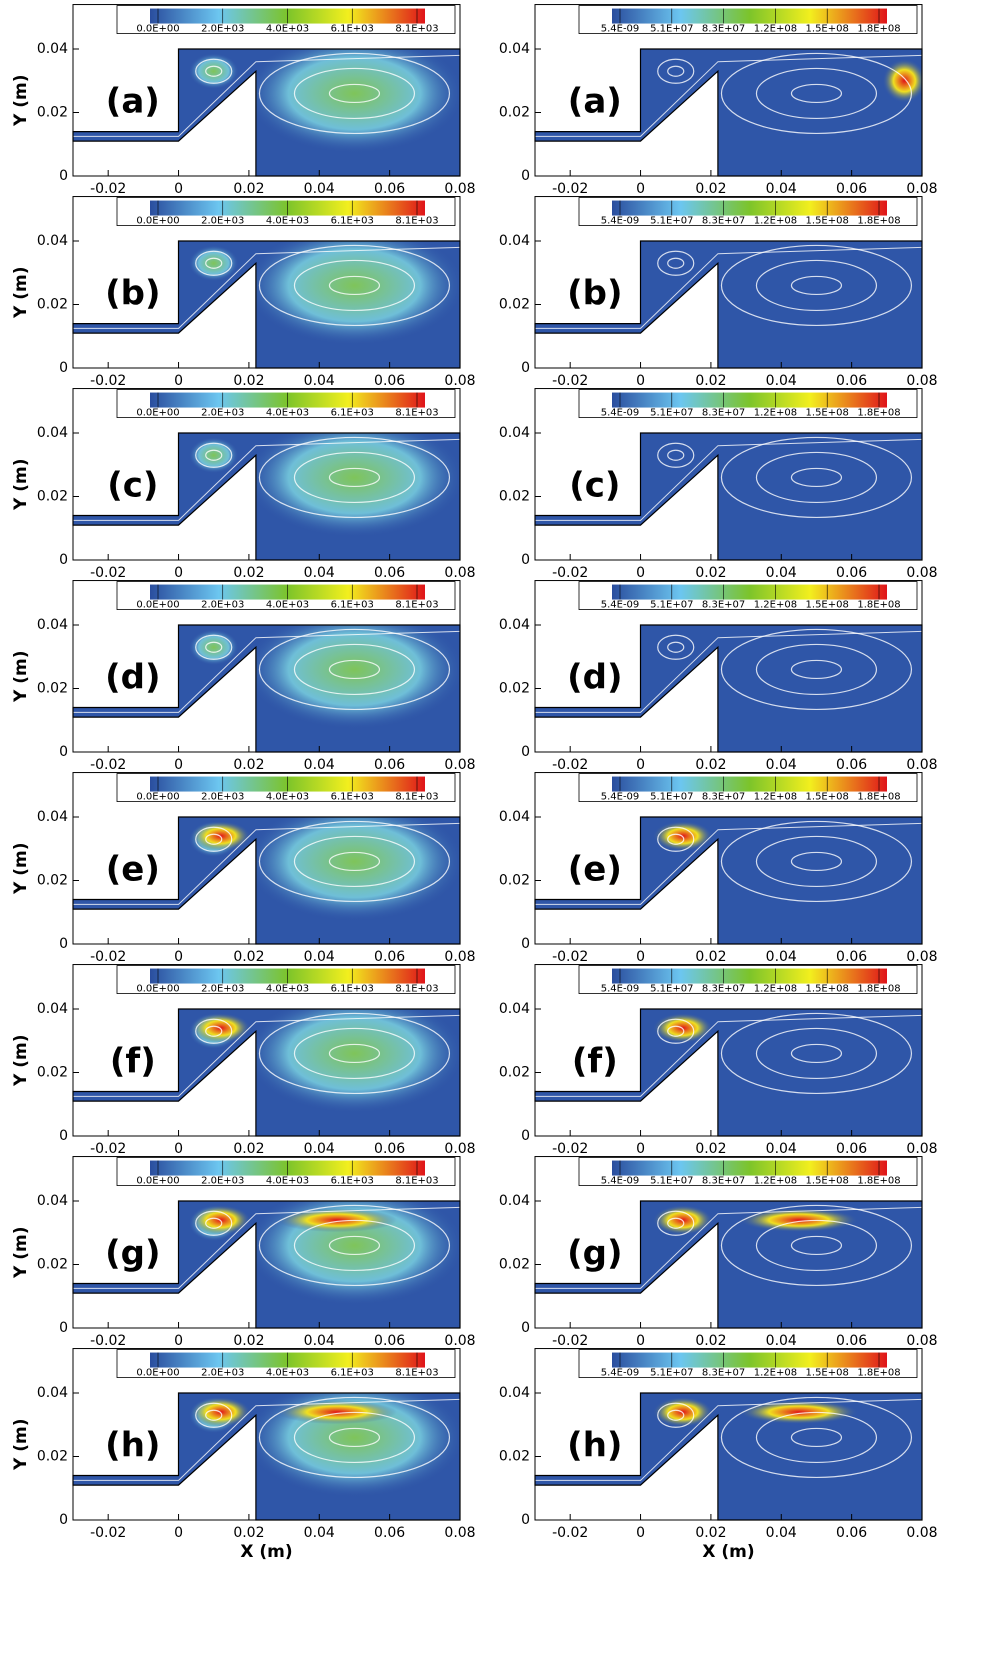  Describe the element at coordinates (416, 29) in the screenshot. I see `colorbar-tick-label: 8.1E+03` at that location.